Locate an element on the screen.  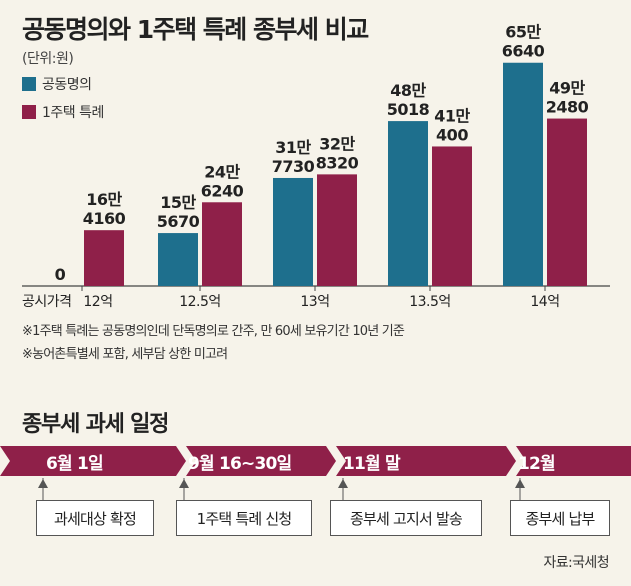
event-box-4: 종부세 납부 is located at coordinates (560, 518).